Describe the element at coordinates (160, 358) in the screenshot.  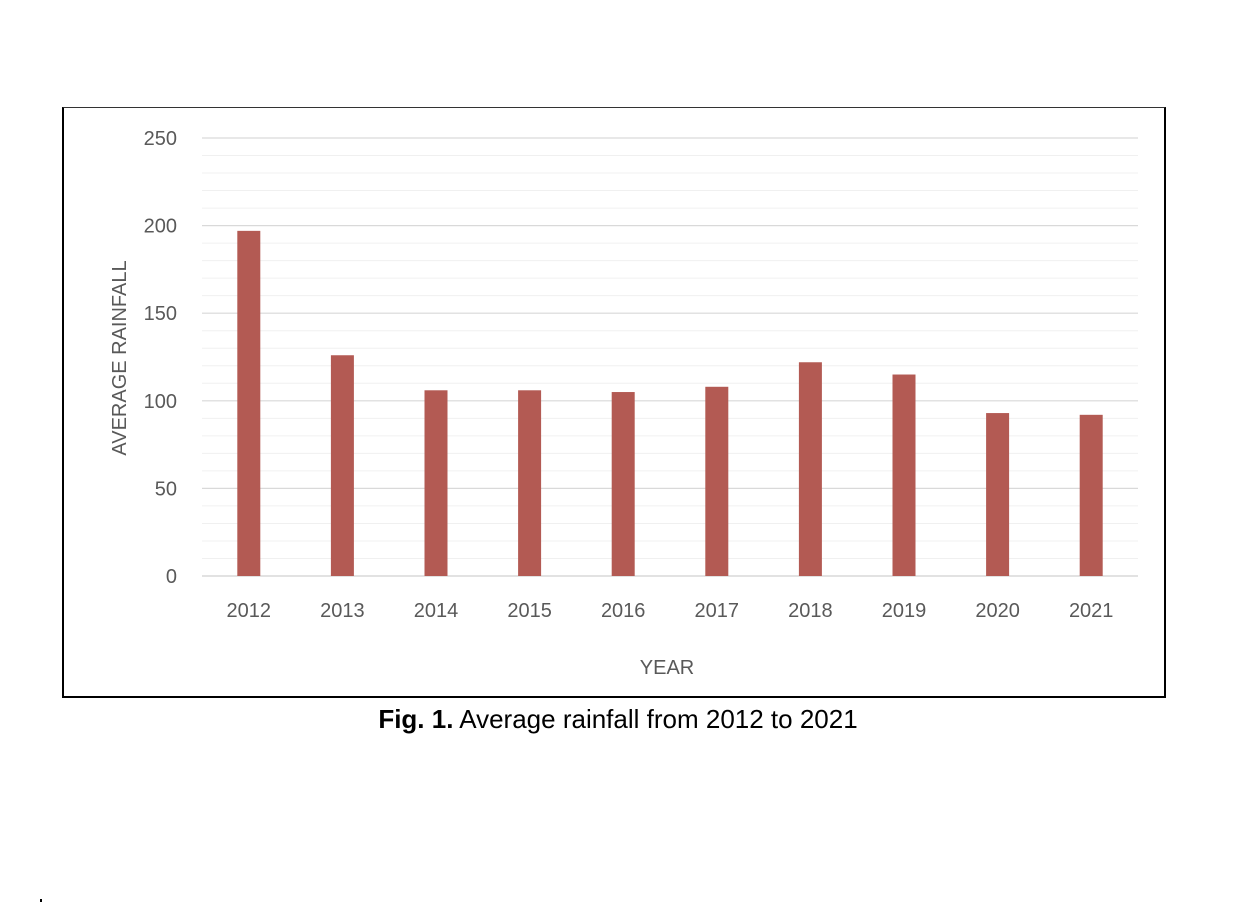
I see `y-axis-tick-labels: 0 50 100 150 200 250` at that location.